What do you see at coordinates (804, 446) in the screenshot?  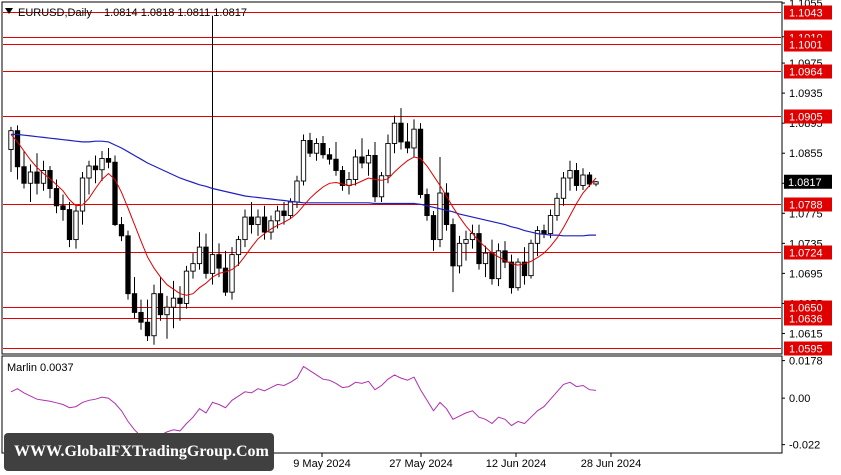 I see `marlin-axis-label: -0.022` at bounding box center [804, 446].